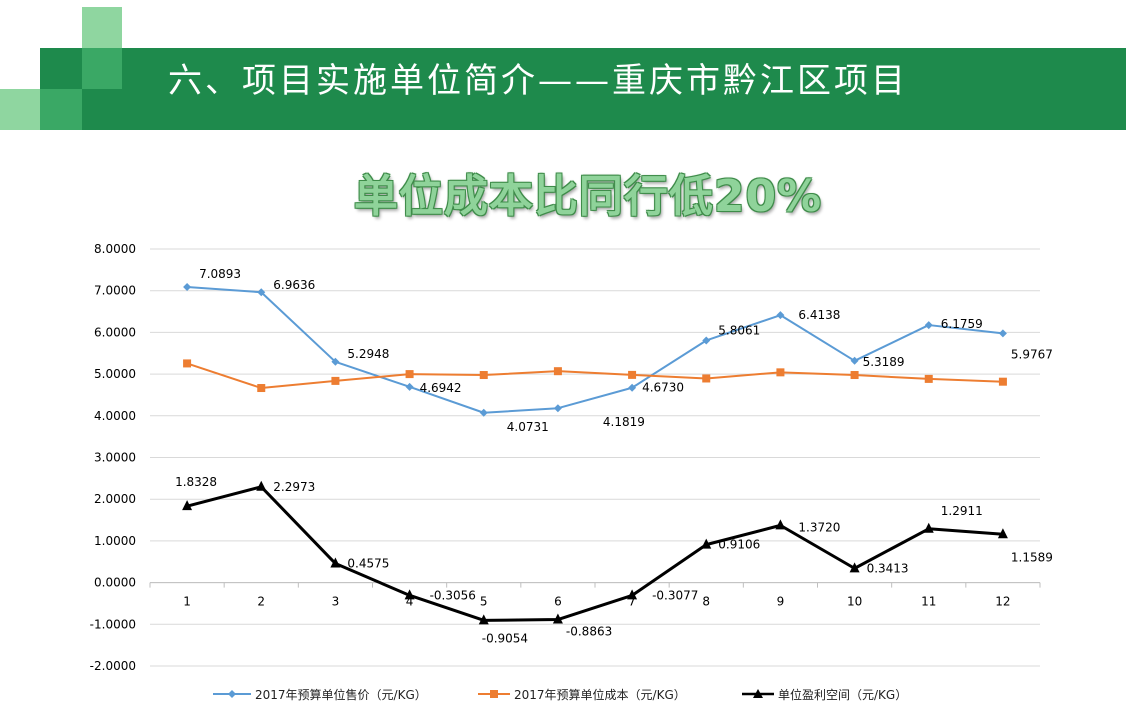 This screenshot has height=724, width=1126. I want to click on y-tick-label: 1.0000, so click(115, 541).